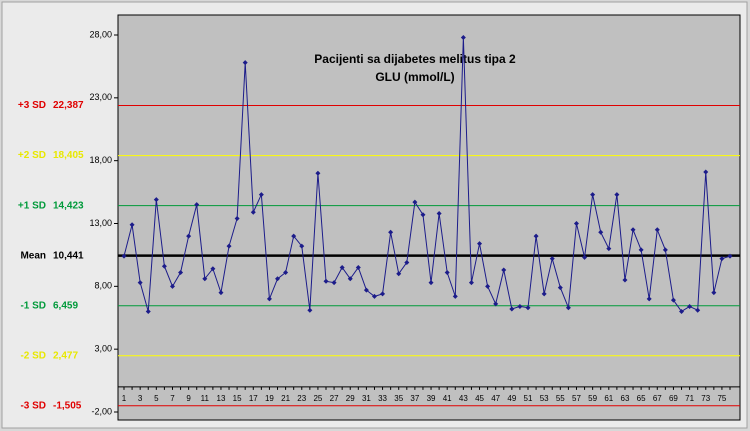 This screenshot has height=431, width=750. Describe the element at coordinates (576, 398) in the screenshot. I see `x-tick-label: 57` at that location.